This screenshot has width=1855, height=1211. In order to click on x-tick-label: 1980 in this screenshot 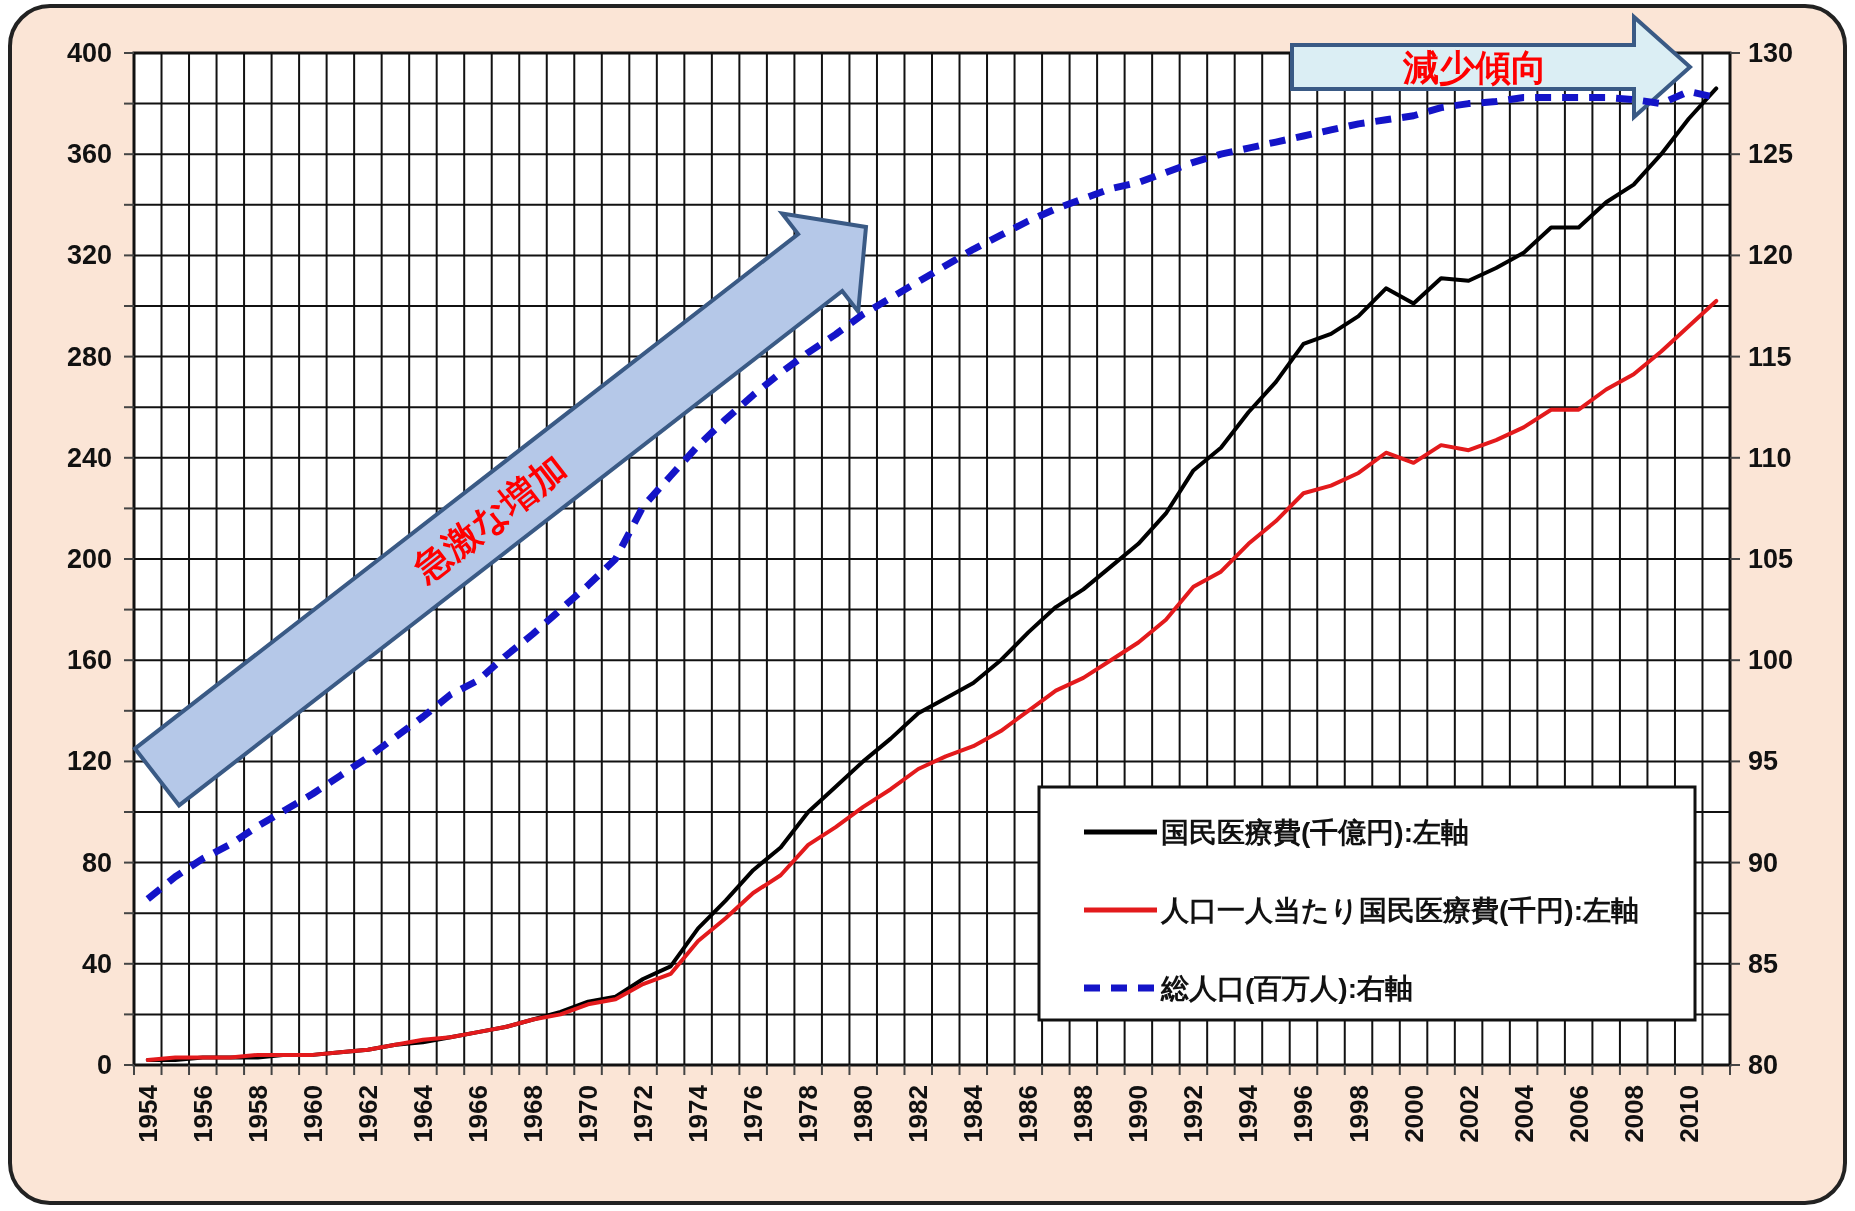, I will do `click(863, 1114)`.